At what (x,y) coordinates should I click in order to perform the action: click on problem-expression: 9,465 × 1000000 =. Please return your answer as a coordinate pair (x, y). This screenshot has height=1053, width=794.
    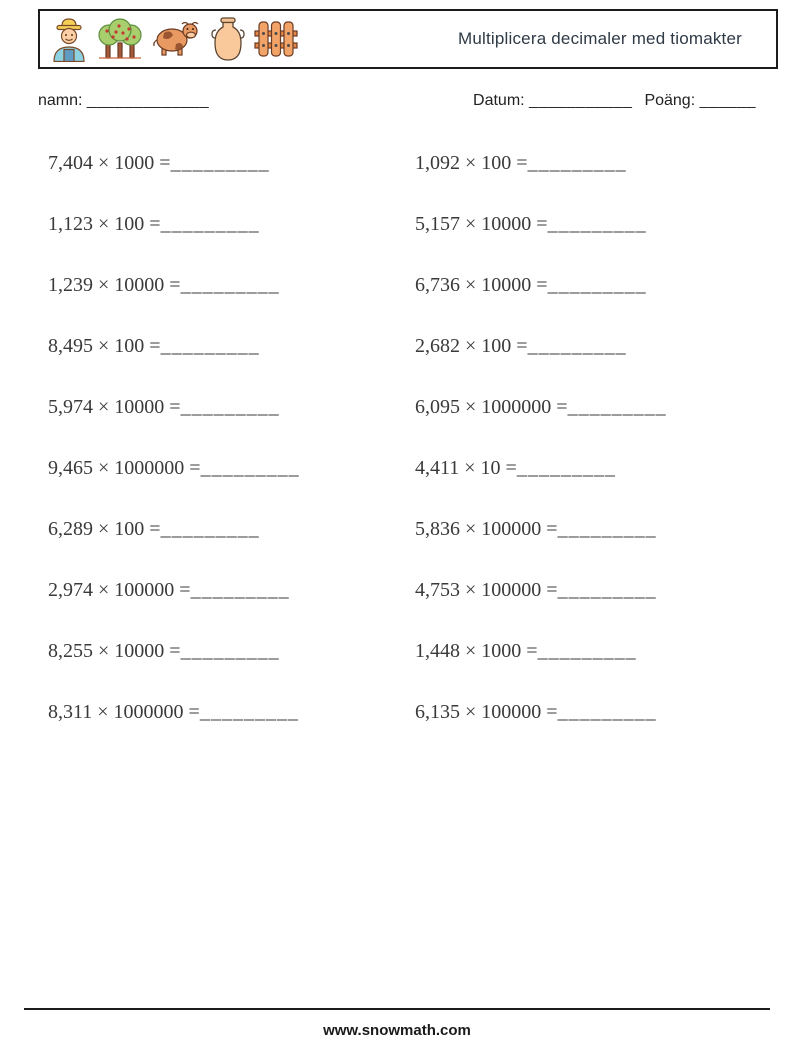
    Looking at the image, I should click on (124, 468).